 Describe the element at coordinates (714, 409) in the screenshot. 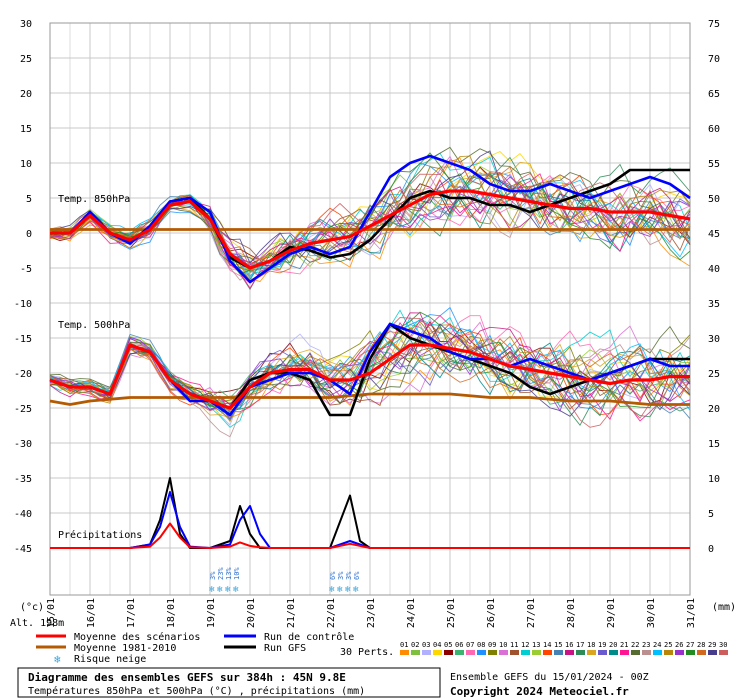

I see `y-right-tick-label: 20` at that location.